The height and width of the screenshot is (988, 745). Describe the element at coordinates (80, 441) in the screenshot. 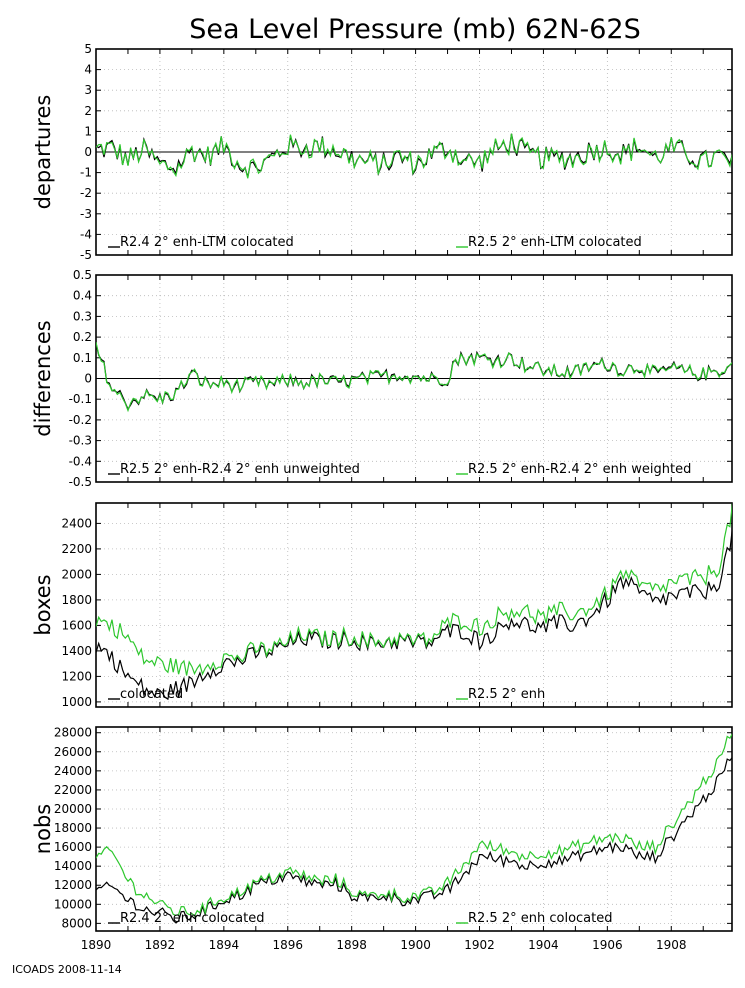

I see `y-tick-label: -0.3` at that location.